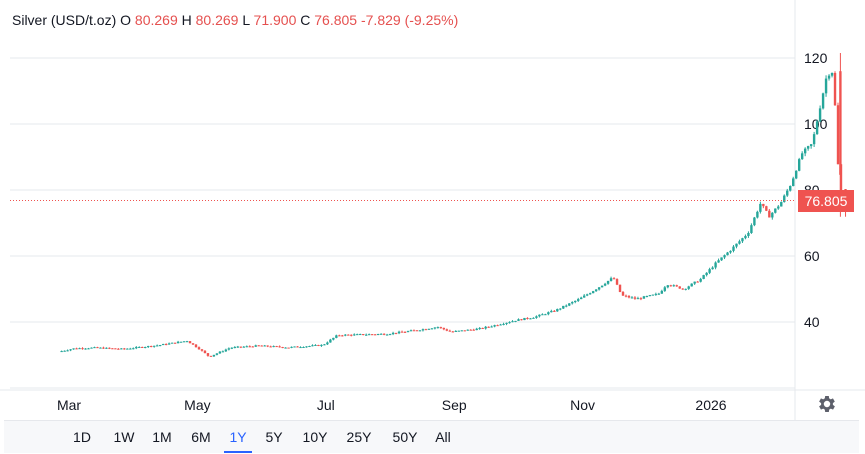 The image size is (865, 454). Describe the element at coordinates (405, 437) in the screenshot. I see `tab-50y: 50Y` at that location.